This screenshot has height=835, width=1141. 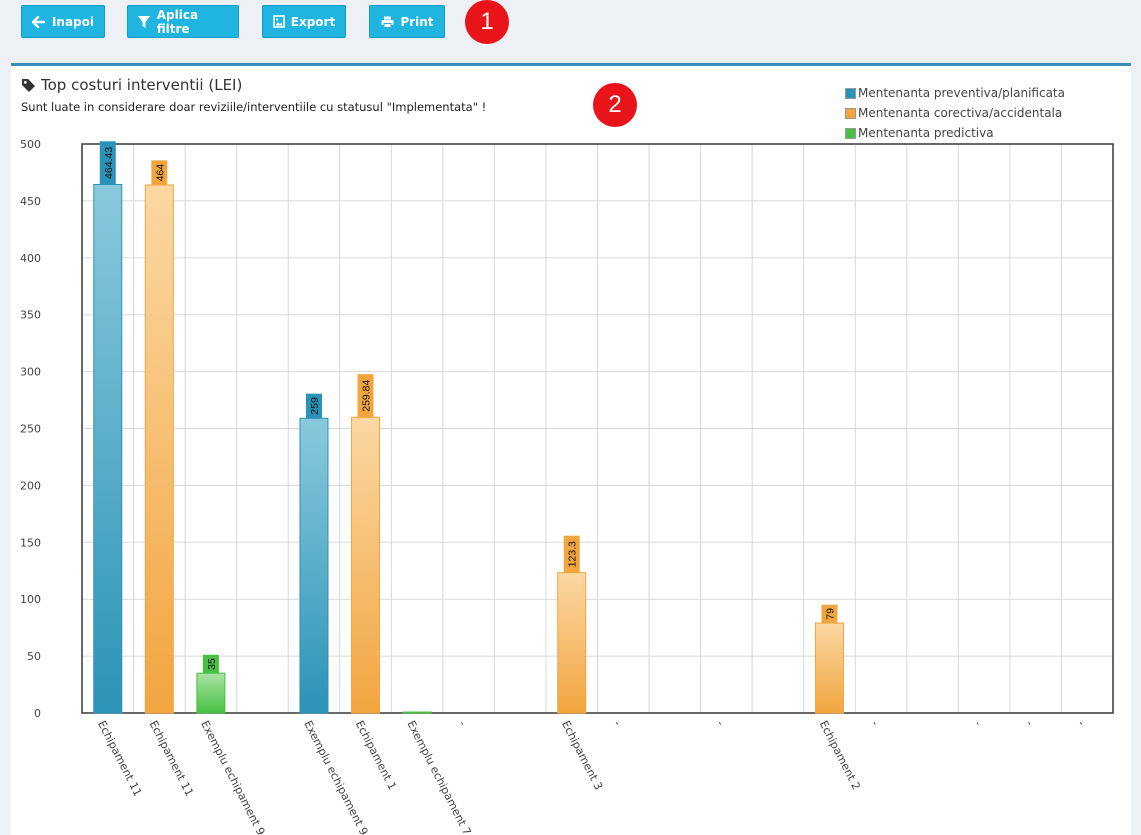 What do you see at coordinates (30, 429) in the screenshot?
I see `y-tick-label: 250` at bounding box center [30, 429].